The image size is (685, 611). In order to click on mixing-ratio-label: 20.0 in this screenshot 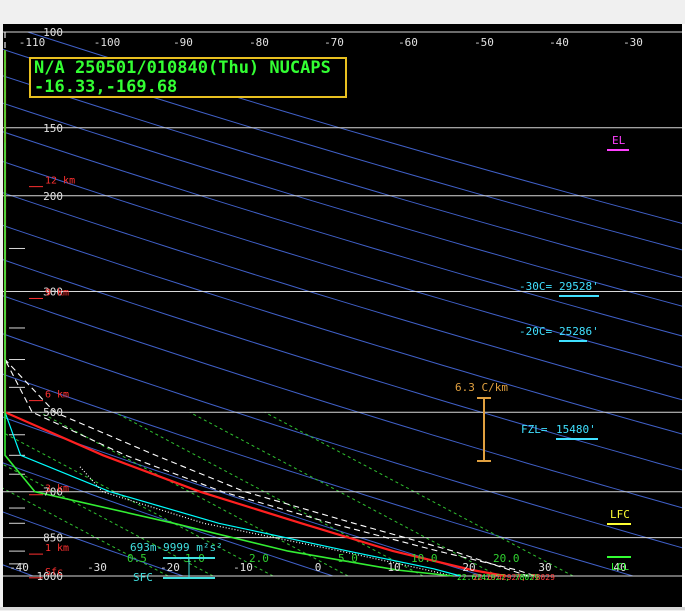, I will do `click(506, 558)`.